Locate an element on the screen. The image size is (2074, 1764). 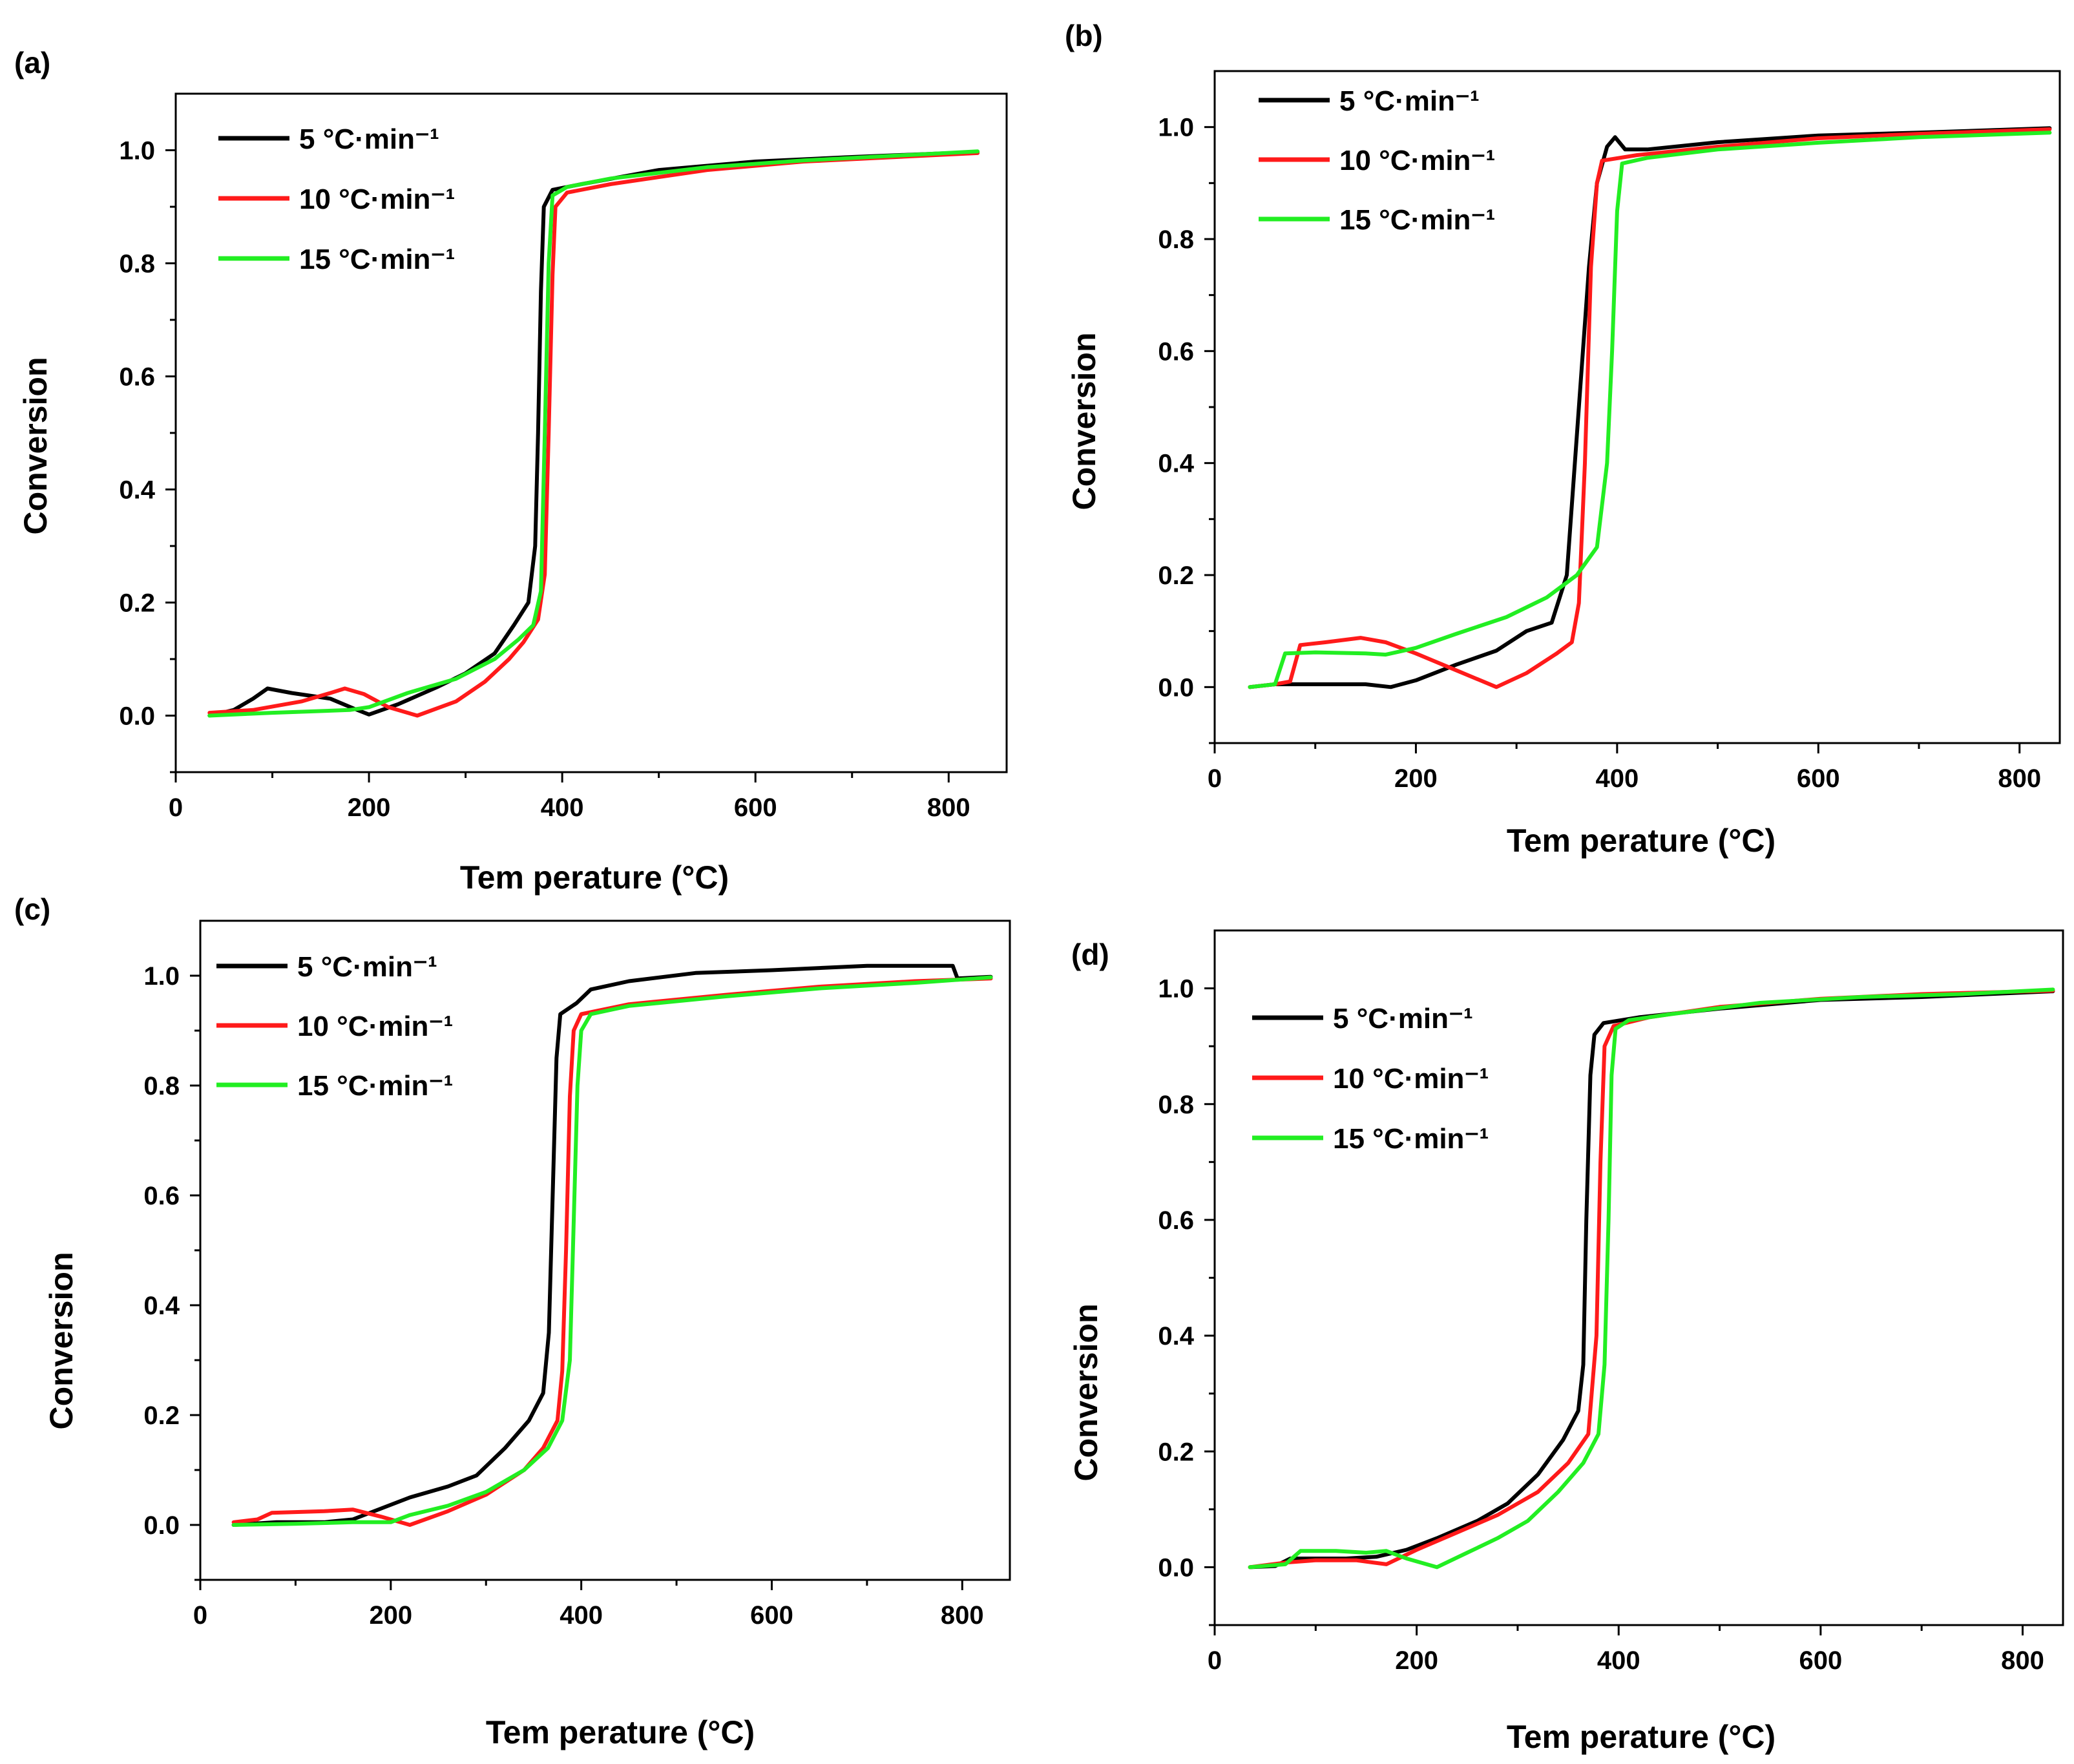
panel-label: (d) is located at coordinates (1090, 955).